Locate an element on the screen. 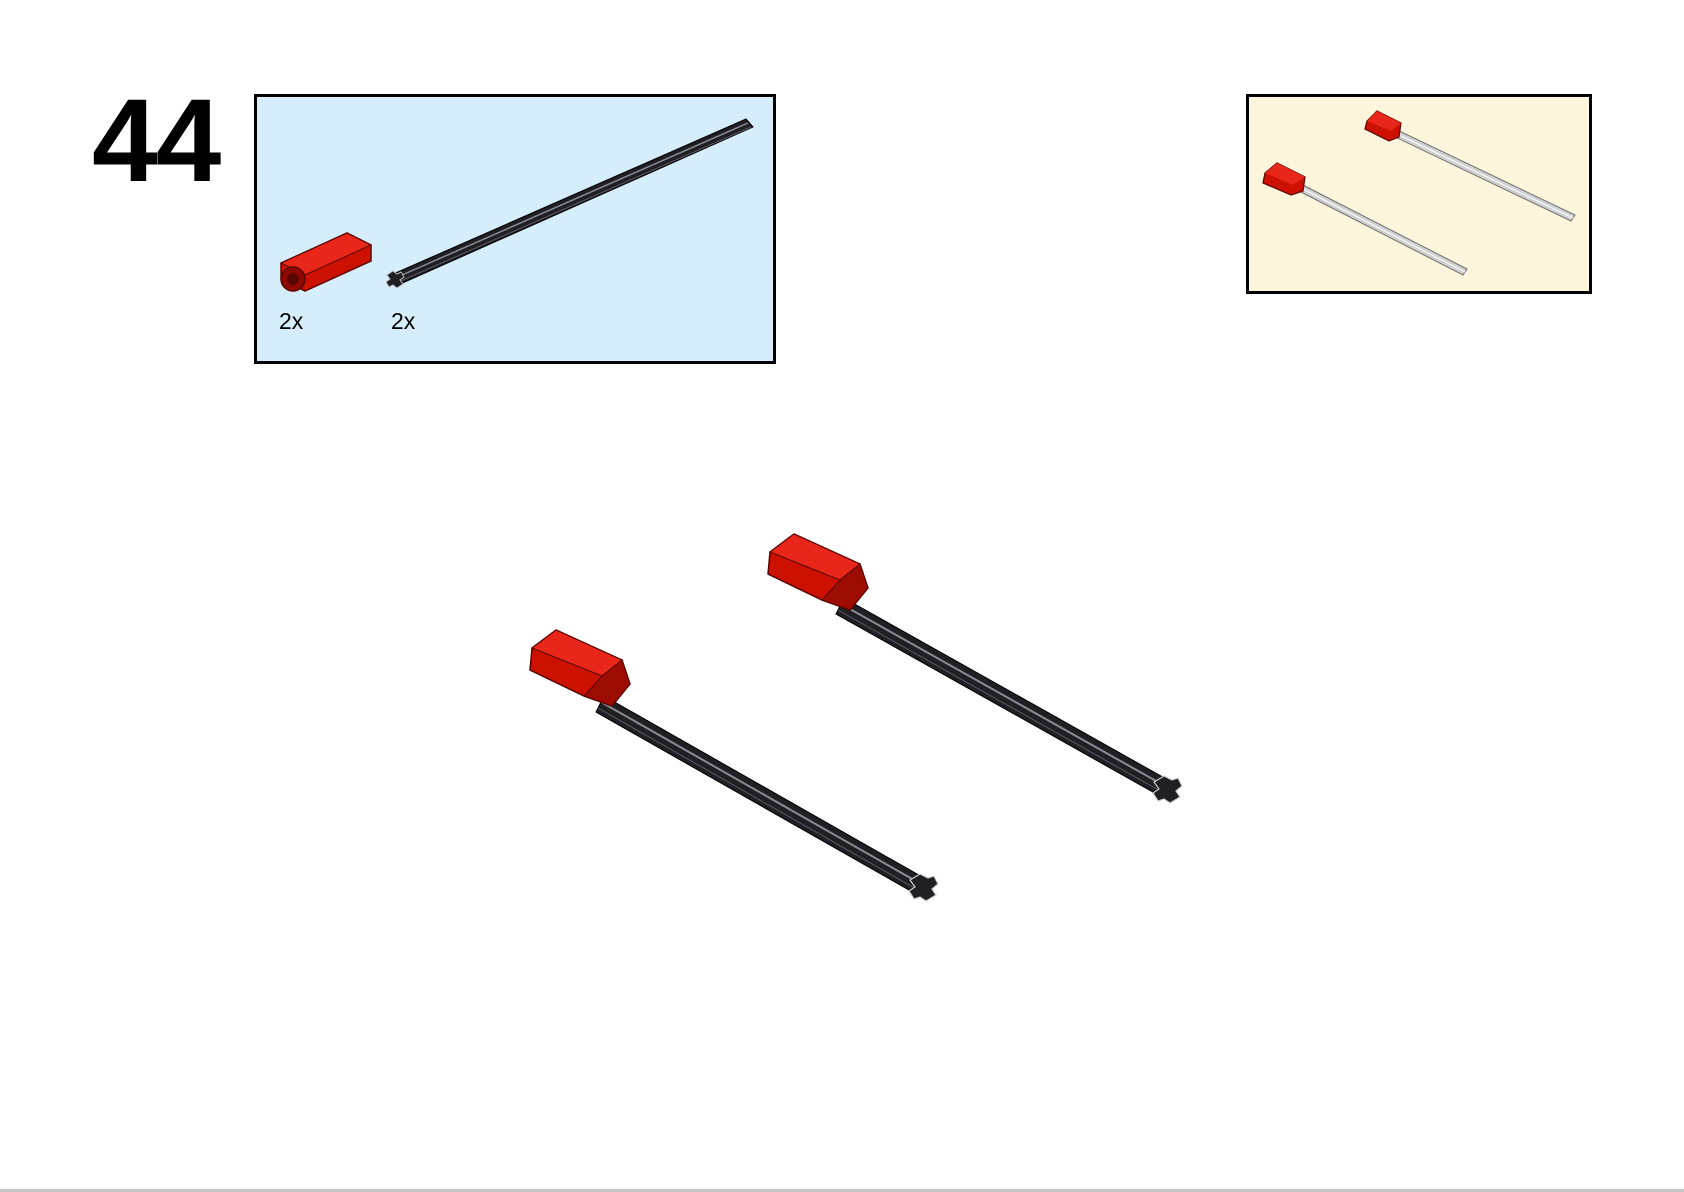 The height and width of the screenshot is (1192, 1684). assembled-axle-upper-icon is located at coordinates (975, 668).